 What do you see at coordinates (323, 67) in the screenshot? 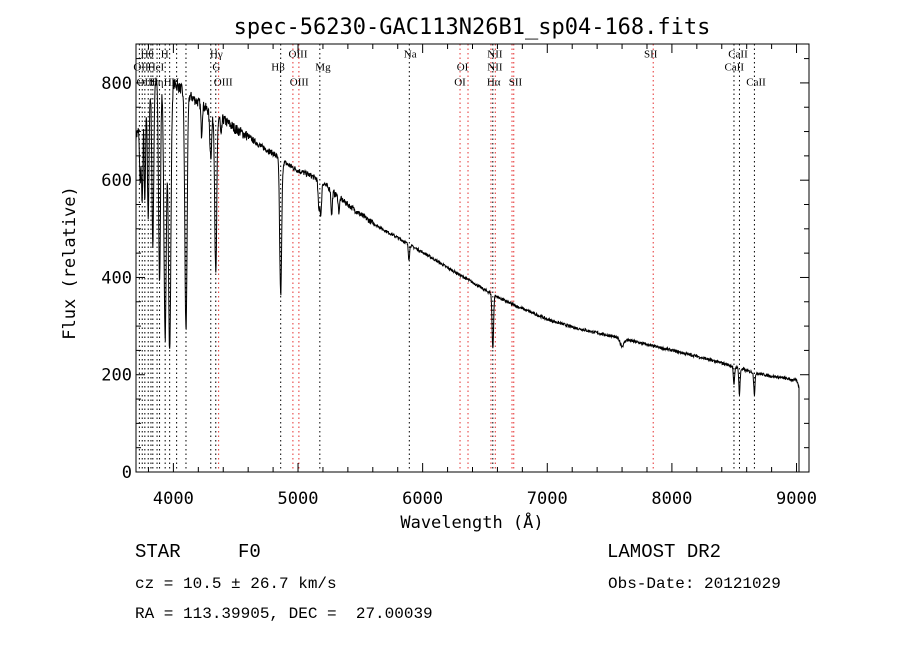
I see `spectral-line-label: Mg` at bounding box center [323, 67].